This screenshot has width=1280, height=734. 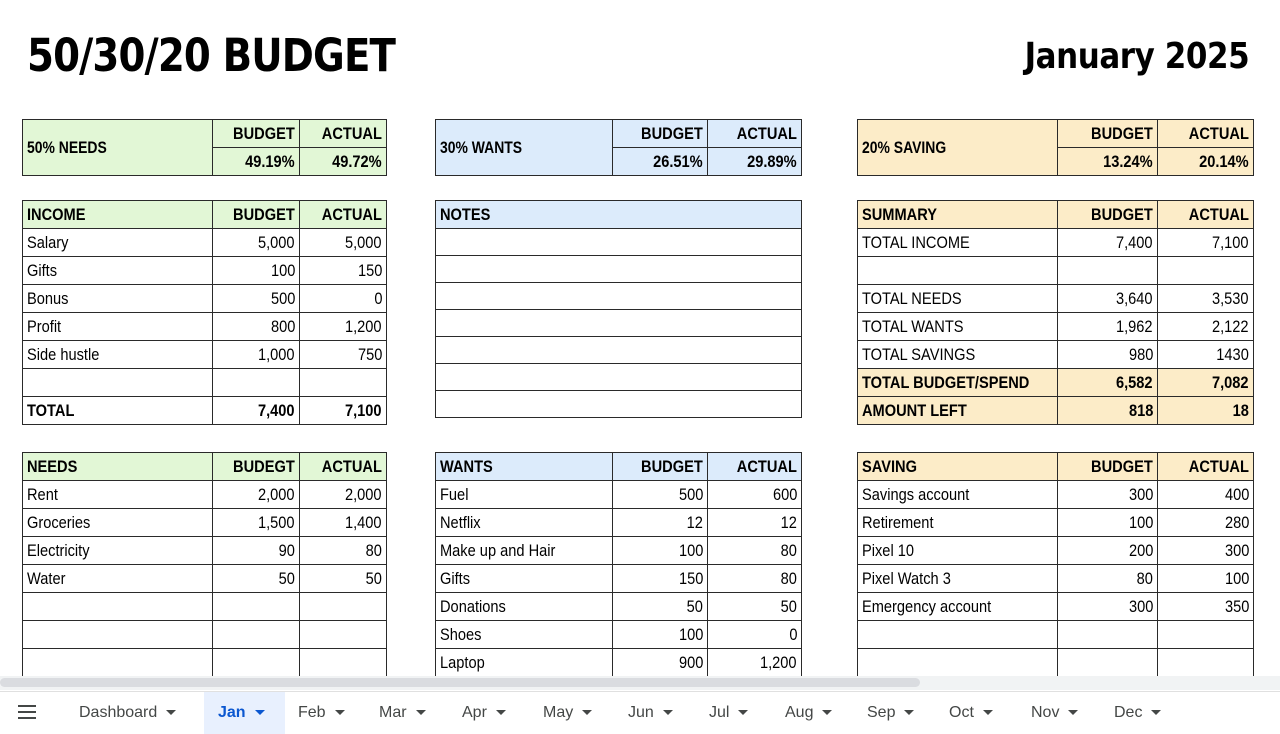 I want to click on summary-budget: 980, so click(x=1107, y=354).